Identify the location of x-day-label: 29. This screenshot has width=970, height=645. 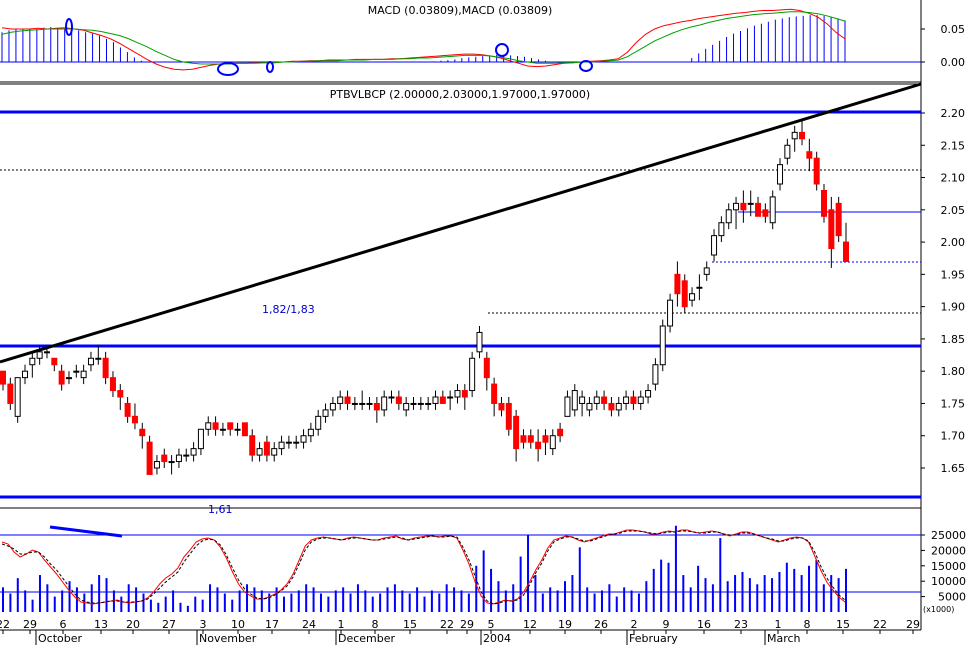
(30, 624).